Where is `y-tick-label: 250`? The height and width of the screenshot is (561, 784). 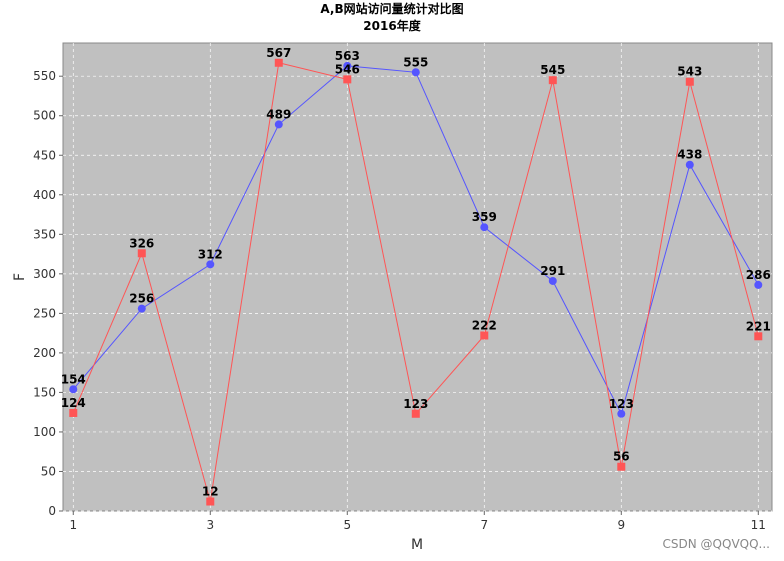
y-tick-label: 250 is located at coordinates (44, 313).